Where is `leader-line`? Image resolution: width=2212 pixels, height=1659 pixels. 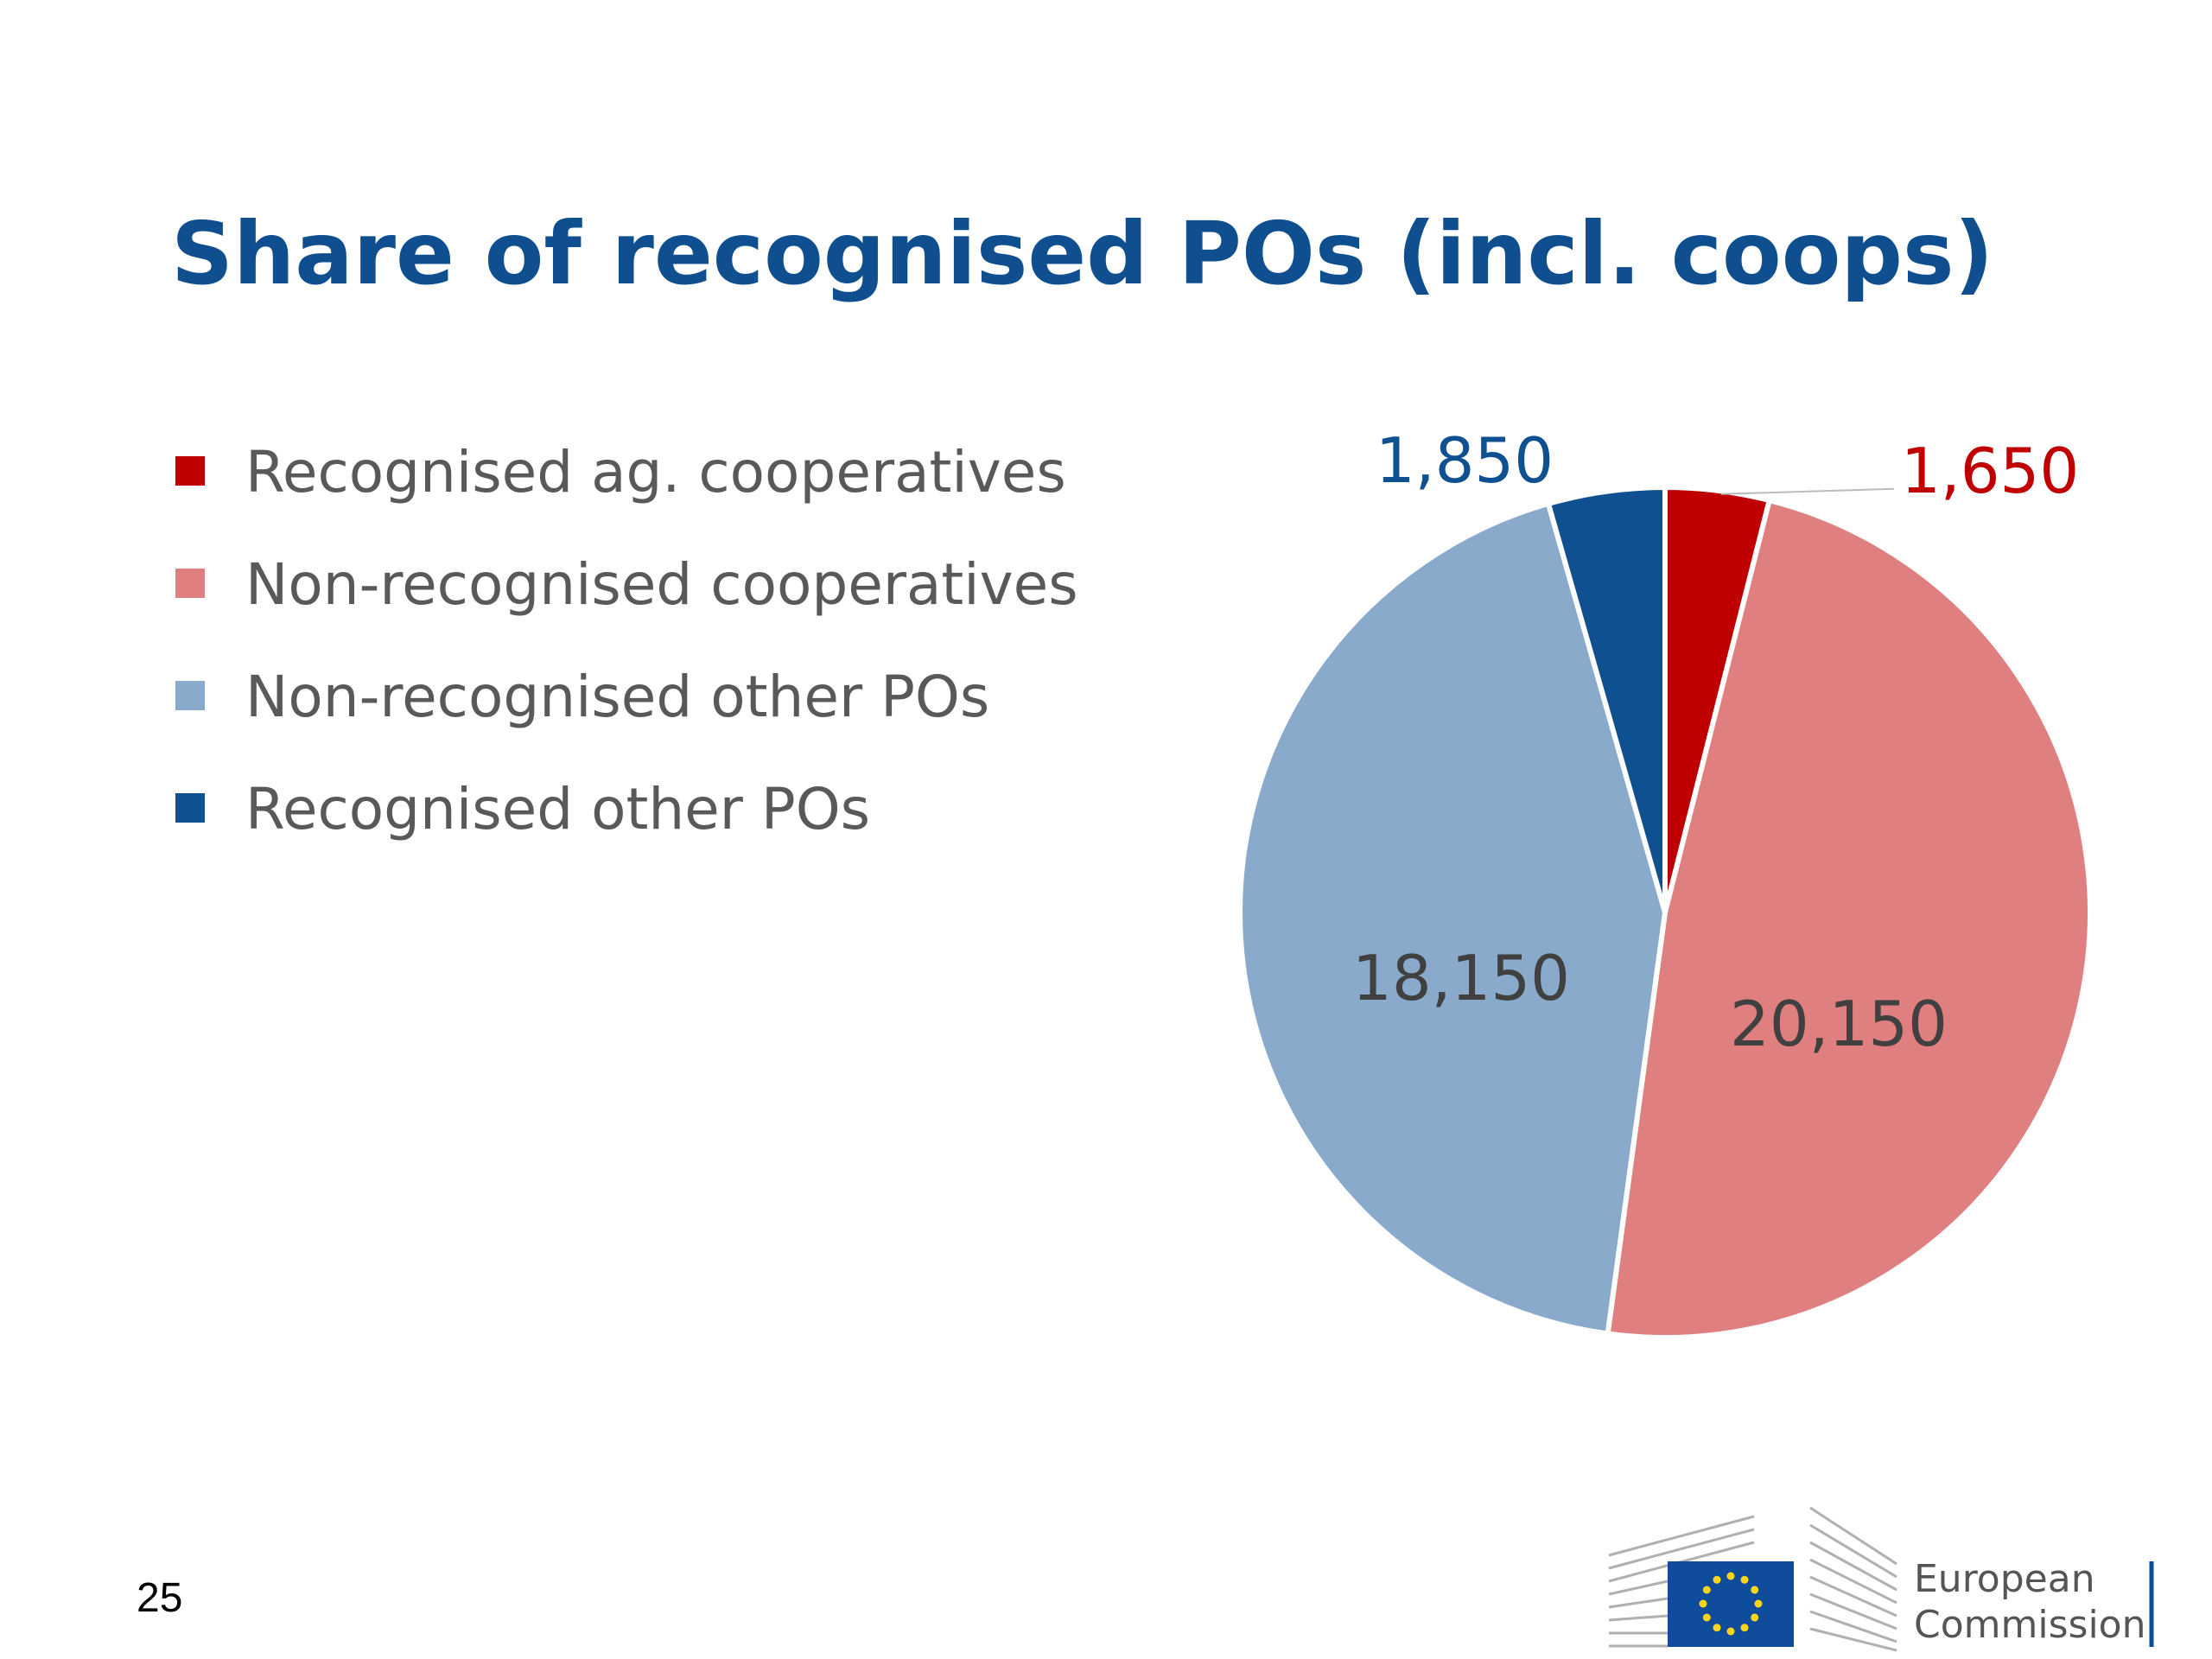
leader-line is located at coordinates (1808, 491).